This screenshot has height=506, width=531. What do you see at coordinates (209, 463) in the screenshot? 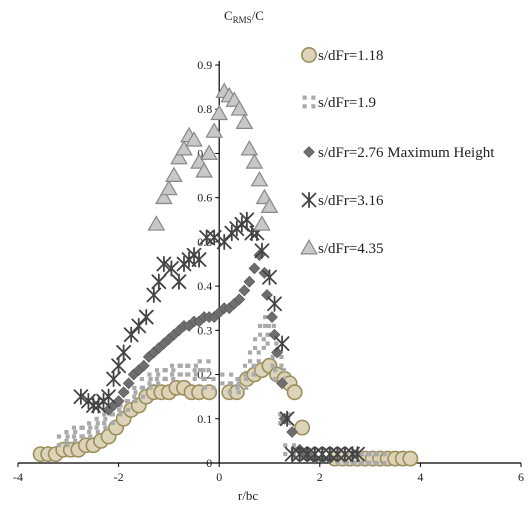
I see `y-tick-label: 0` at bounding box center [209, 463].